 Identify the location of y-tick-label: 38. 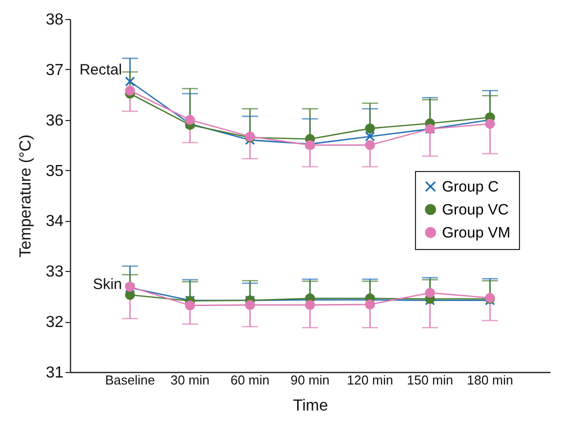
(55, 20).